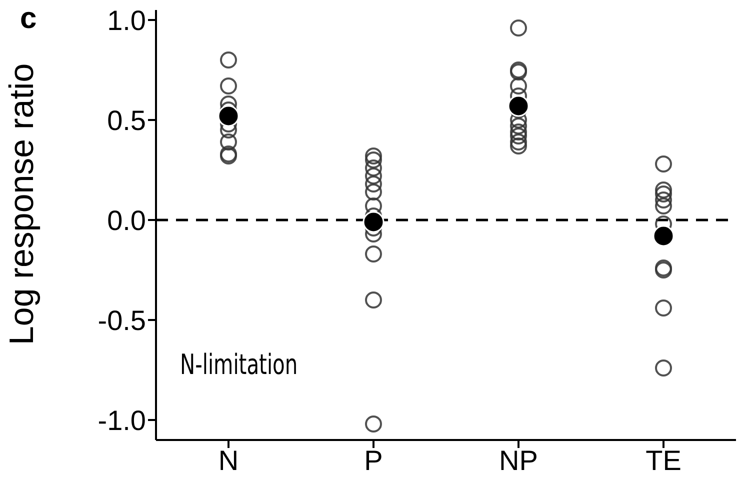 This screenshot has width=754, height=496. Describe the element at coordinates (239, 364) in the screenshot. I see `annotation: N-limitation` at that location.